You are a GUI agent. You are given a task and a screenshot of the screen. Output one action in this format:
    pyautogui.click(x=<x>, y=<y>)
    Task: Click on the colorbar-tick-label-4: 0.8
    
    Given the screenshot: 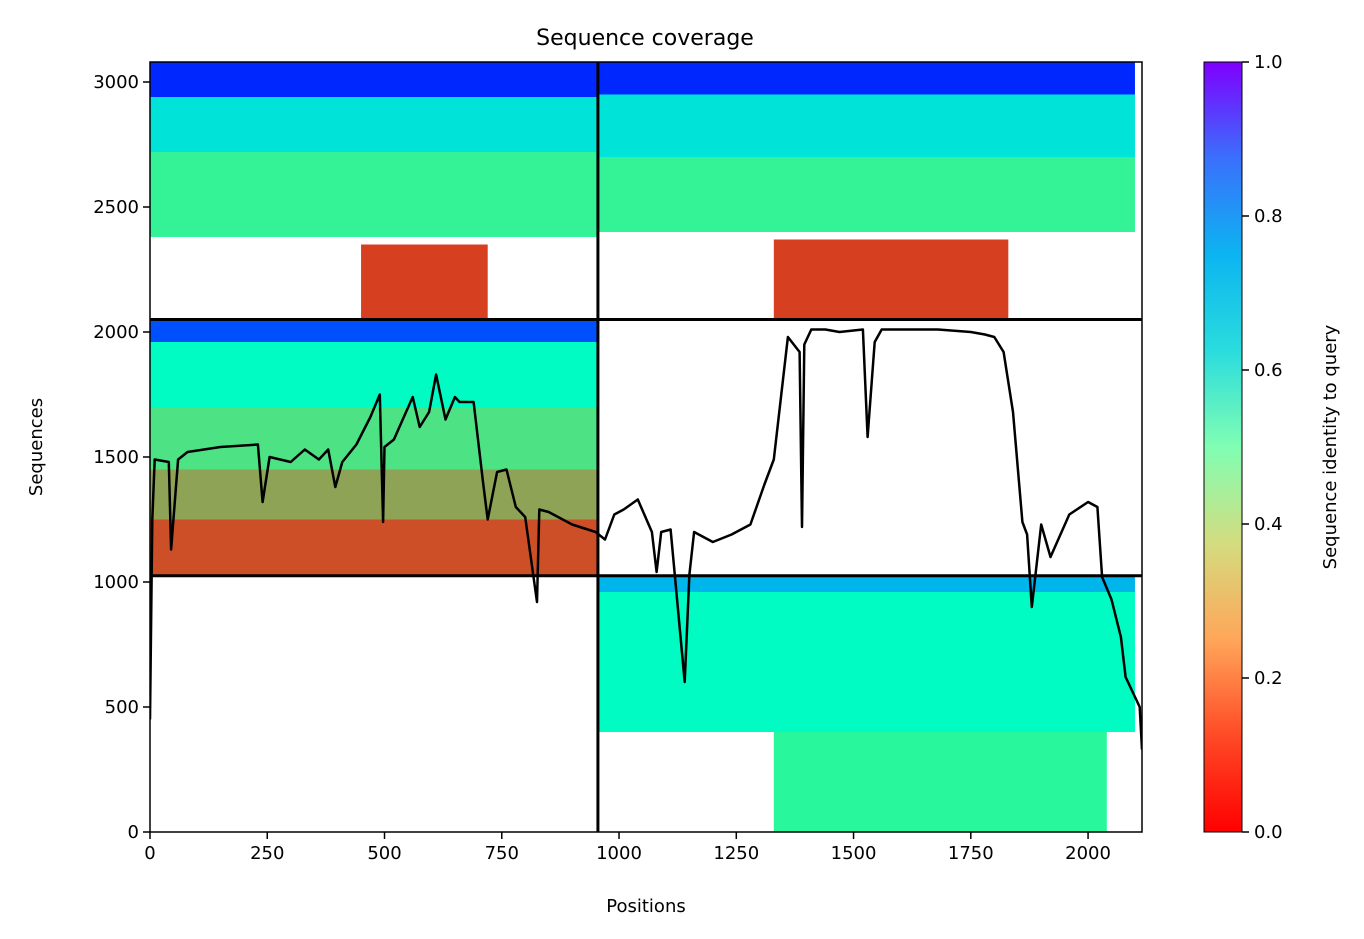 What is the action you would take?
    pyautogui.click(x=1268, y=216)
    